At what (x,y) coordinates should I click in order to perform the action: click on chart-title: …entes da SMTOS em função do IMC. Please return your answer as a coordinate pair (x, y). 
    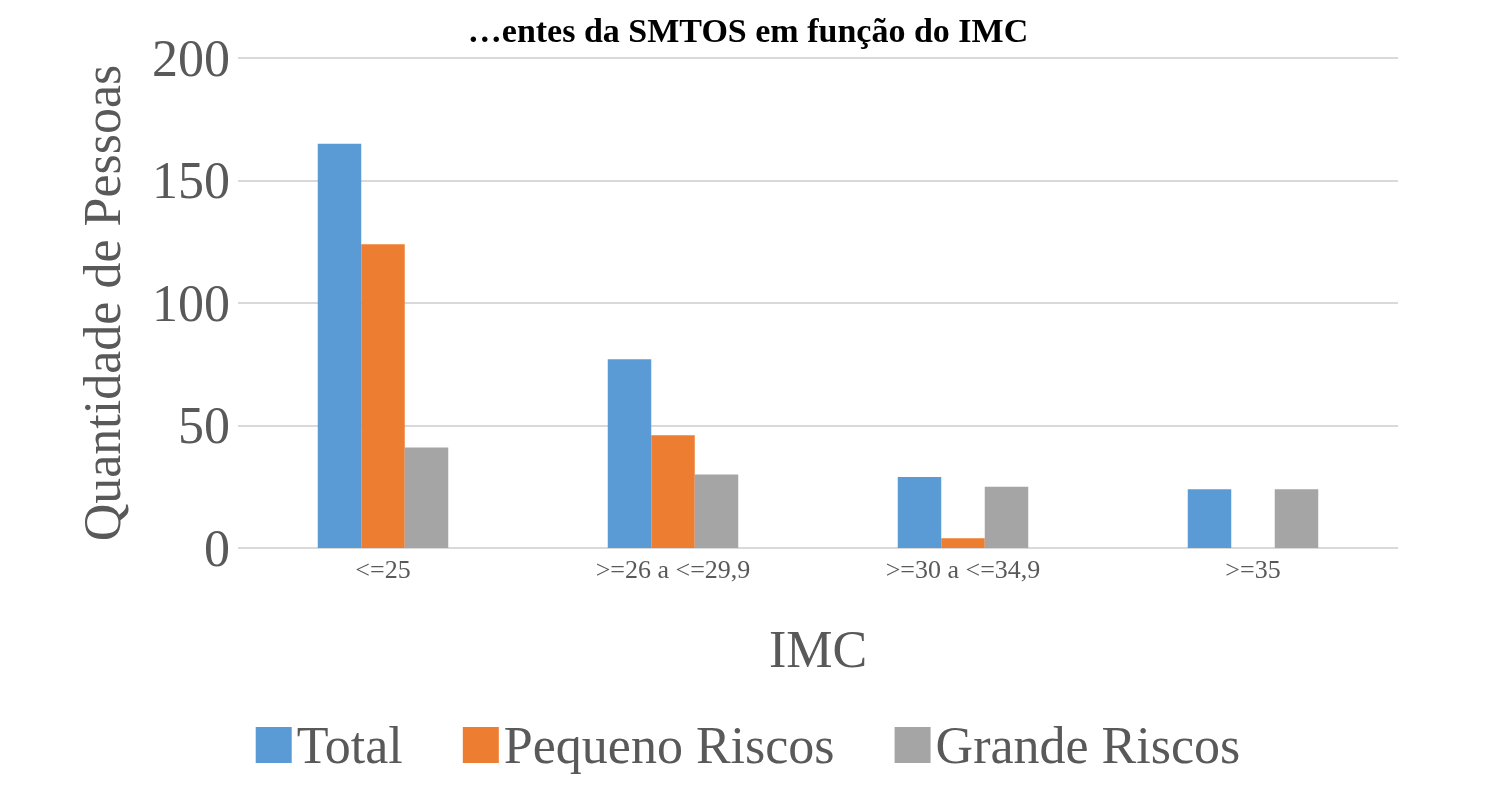
    Looking at the image, I should click on (748, 30).